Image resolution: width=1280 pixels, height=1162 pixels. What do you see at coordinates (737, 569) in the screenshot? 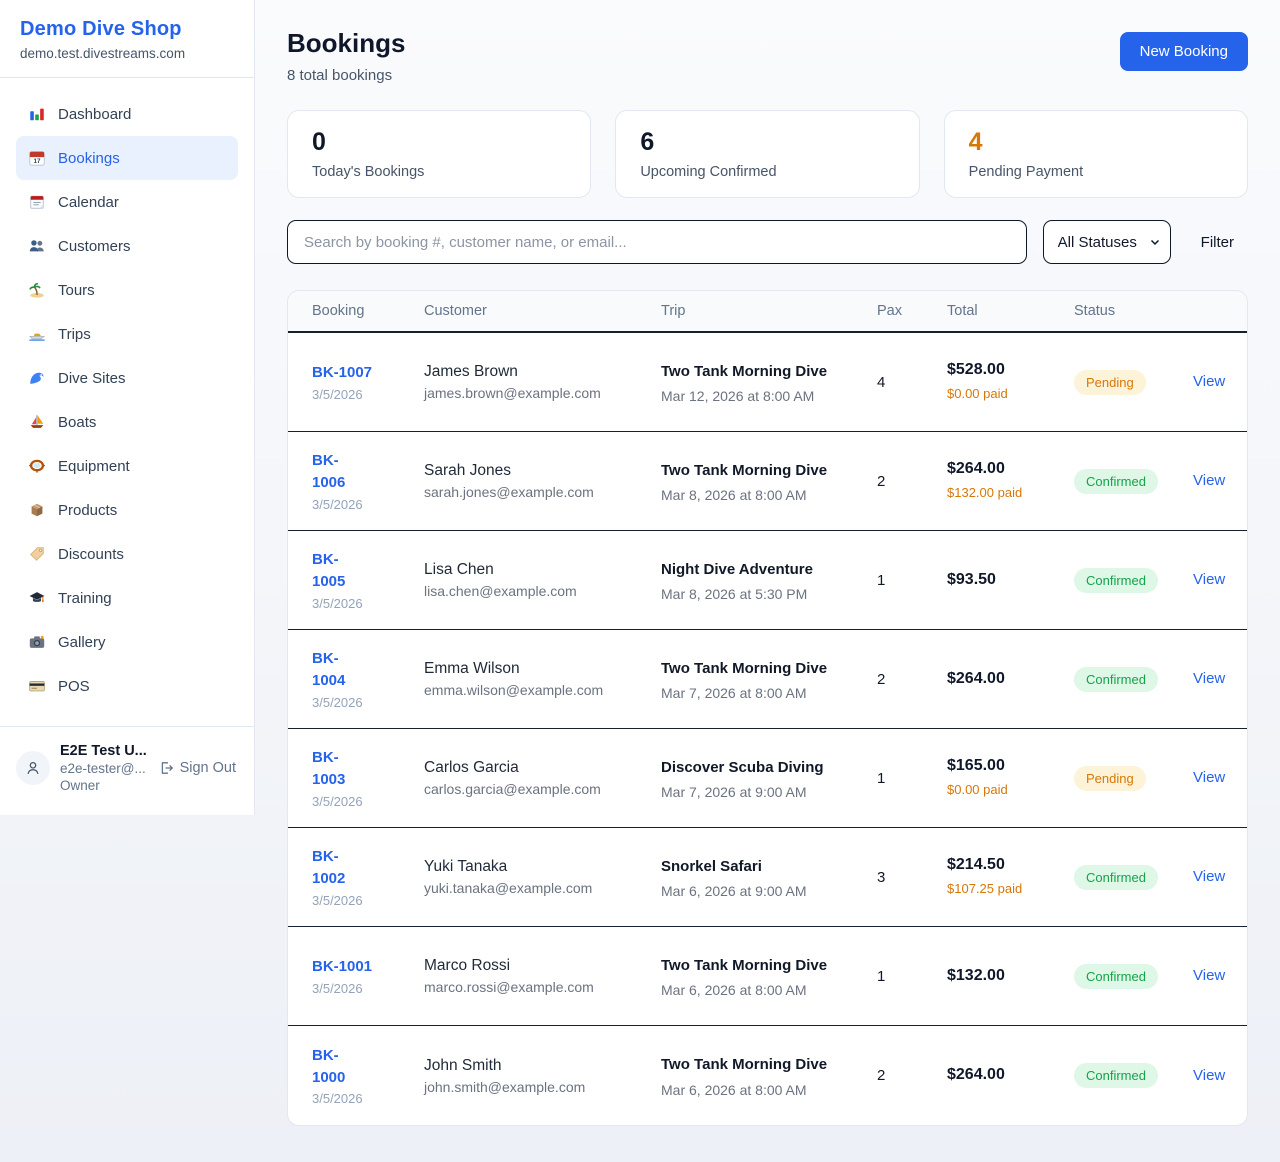
I see `trip-name: Night Dive Adventure` at bounding box center [737, 569].